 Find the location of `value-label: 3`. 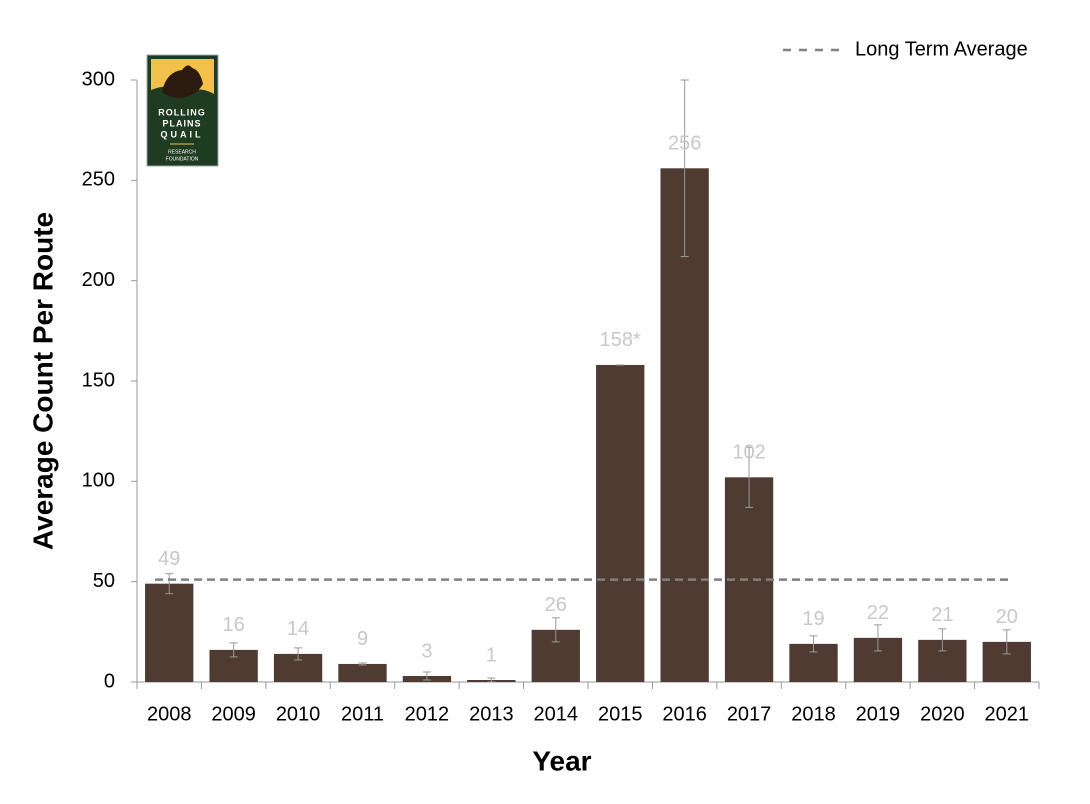

value-label: 3 is located at coordinates (426, 651).